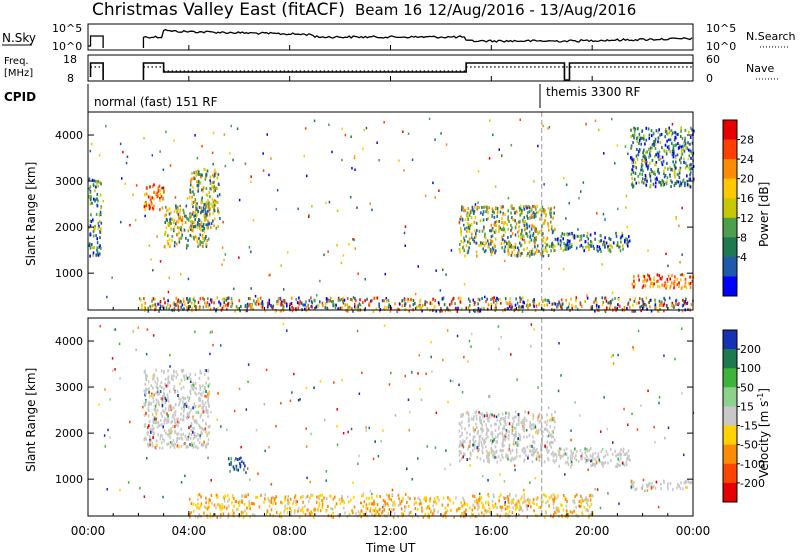 Image resolution: width=800 pixels, height=554 pixels. What do you see at coordinates (743, 257) in the screenshot?
I see `power-colorbar-tick-label: 4` at bounding box center [743, 257].